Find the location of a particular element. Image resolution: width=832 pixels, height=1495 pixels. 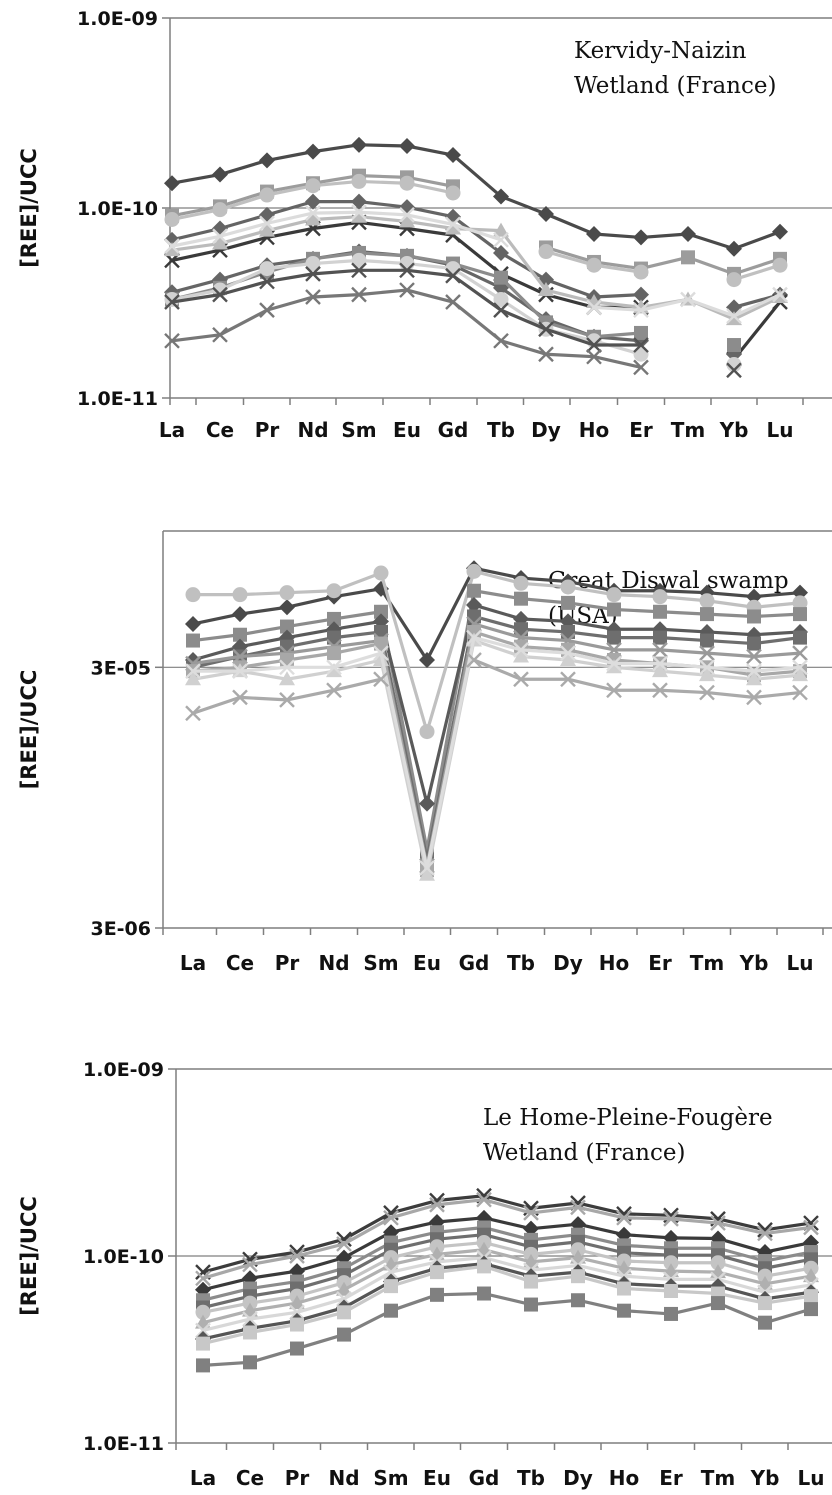

x-tick-label-tm: Tm is located at coordinates (718, 1478).